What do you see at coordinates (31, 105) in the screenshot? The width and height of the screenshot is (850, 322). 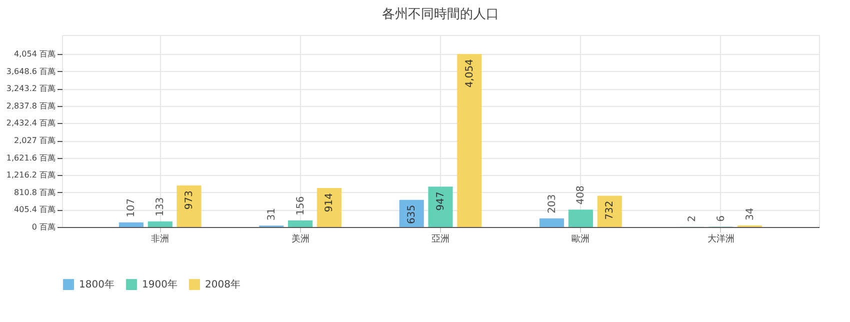 I see `y-tick-label: 2,837.8 百萬` at bounding box center [31, 105].